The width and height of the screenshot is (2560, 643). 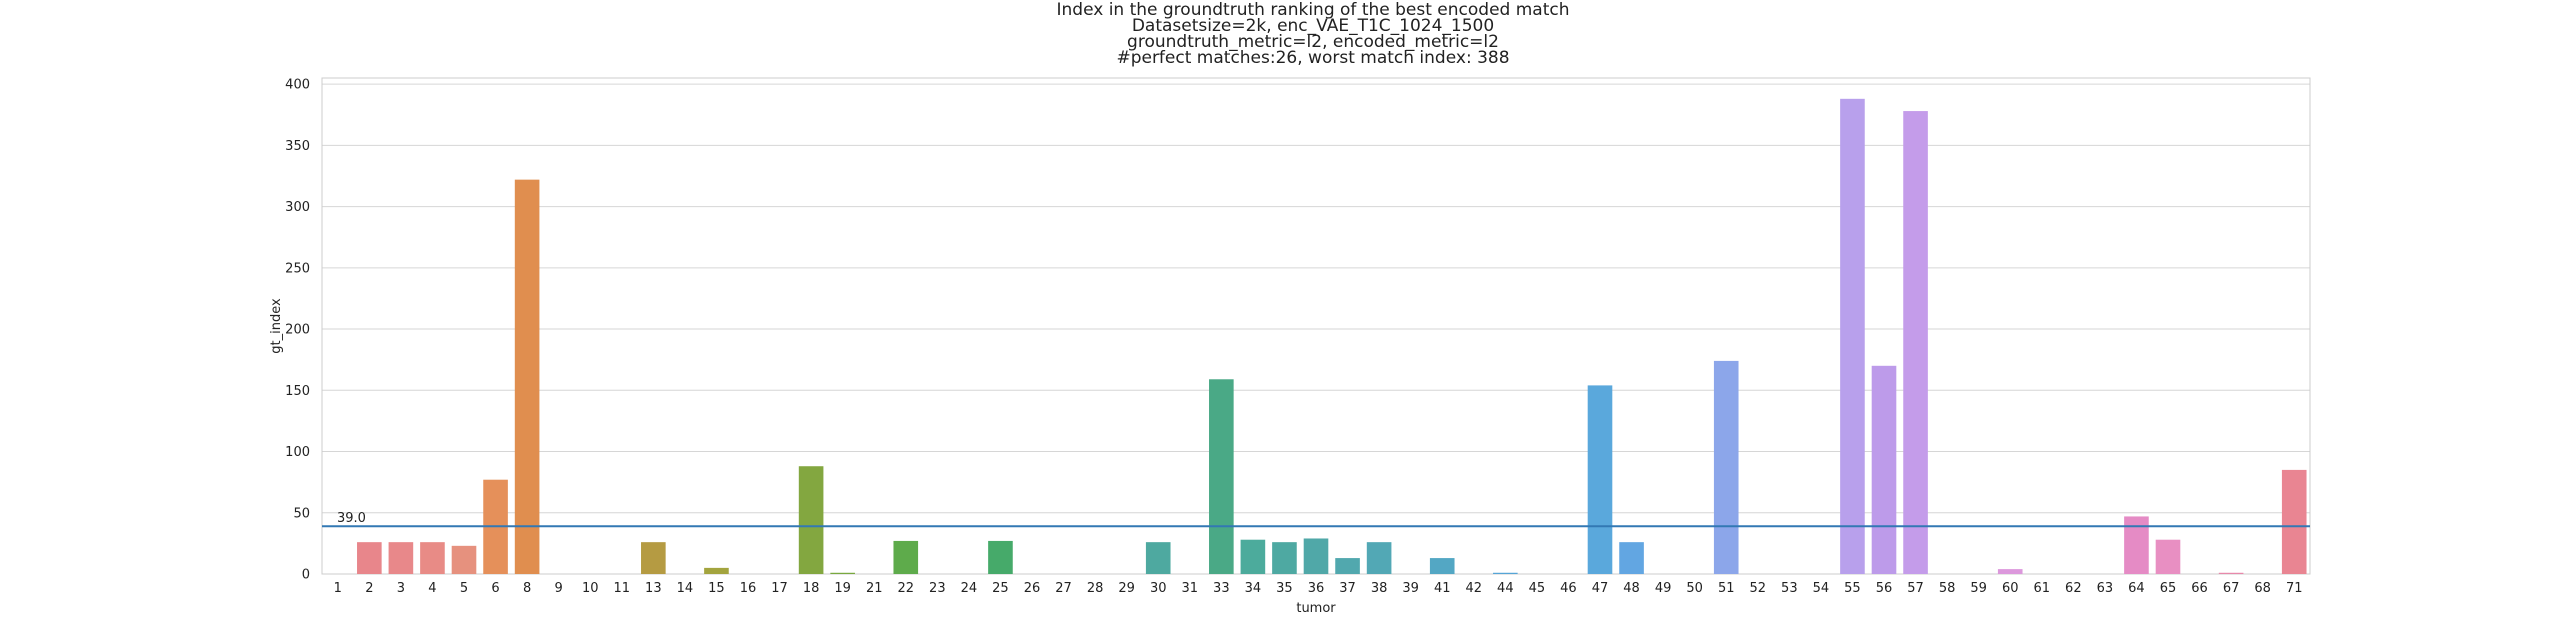 What do you see at coordinates (1313, 26) in the screenshot?
I see `title-line: Datasetsize=2k, enc_VAE_T1C_1024_1500` at bounding box center [1313, 26].